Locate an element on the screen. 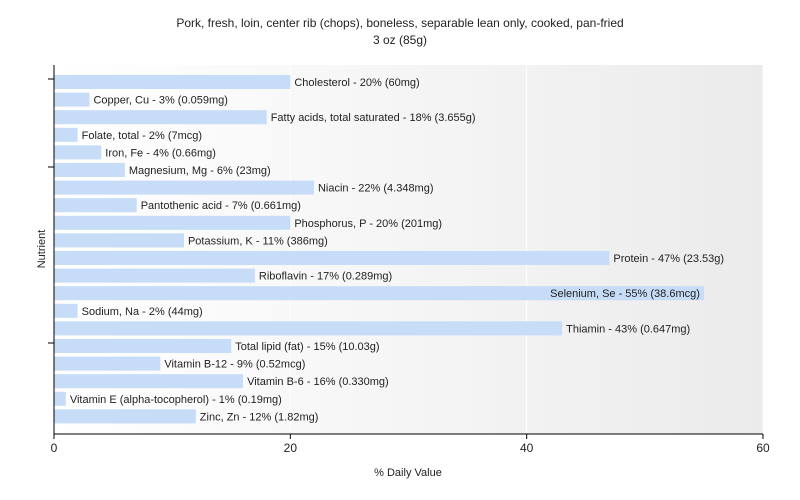  bar-label: Riboflavin - 17% (0.289mg) is located at coordinates (325, 277).